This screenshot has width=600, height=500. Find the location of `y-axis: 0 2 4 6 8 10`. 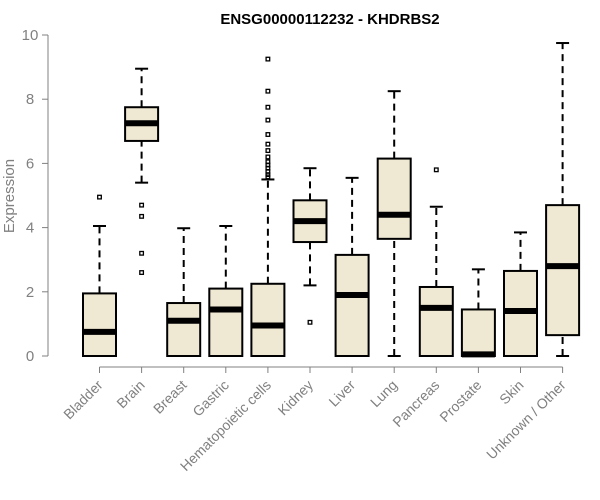

y-axis: 0 2 4 6 8 10 is located at coordinates (35, 196).